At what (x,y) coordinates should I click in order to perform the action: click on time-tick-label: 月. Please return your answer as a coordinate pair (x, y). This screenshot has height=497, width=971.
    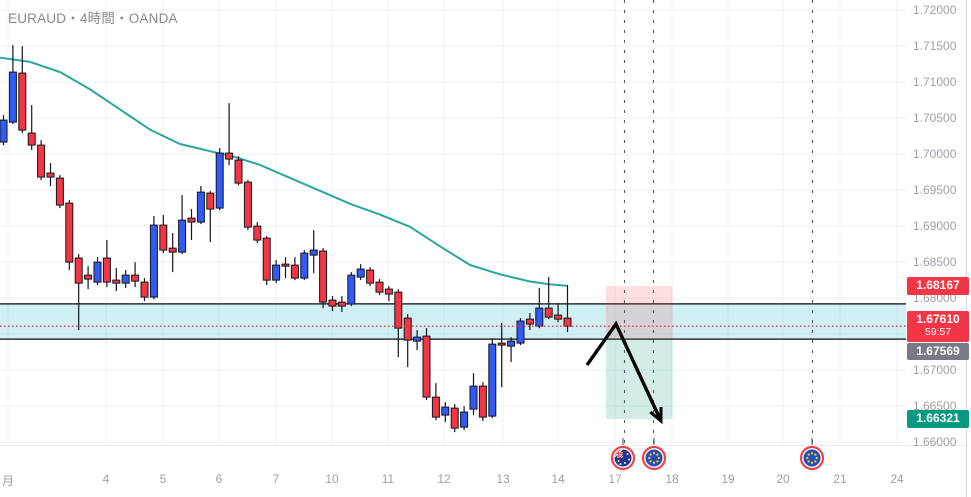
    Looking at the image, I should click on (8, 481).